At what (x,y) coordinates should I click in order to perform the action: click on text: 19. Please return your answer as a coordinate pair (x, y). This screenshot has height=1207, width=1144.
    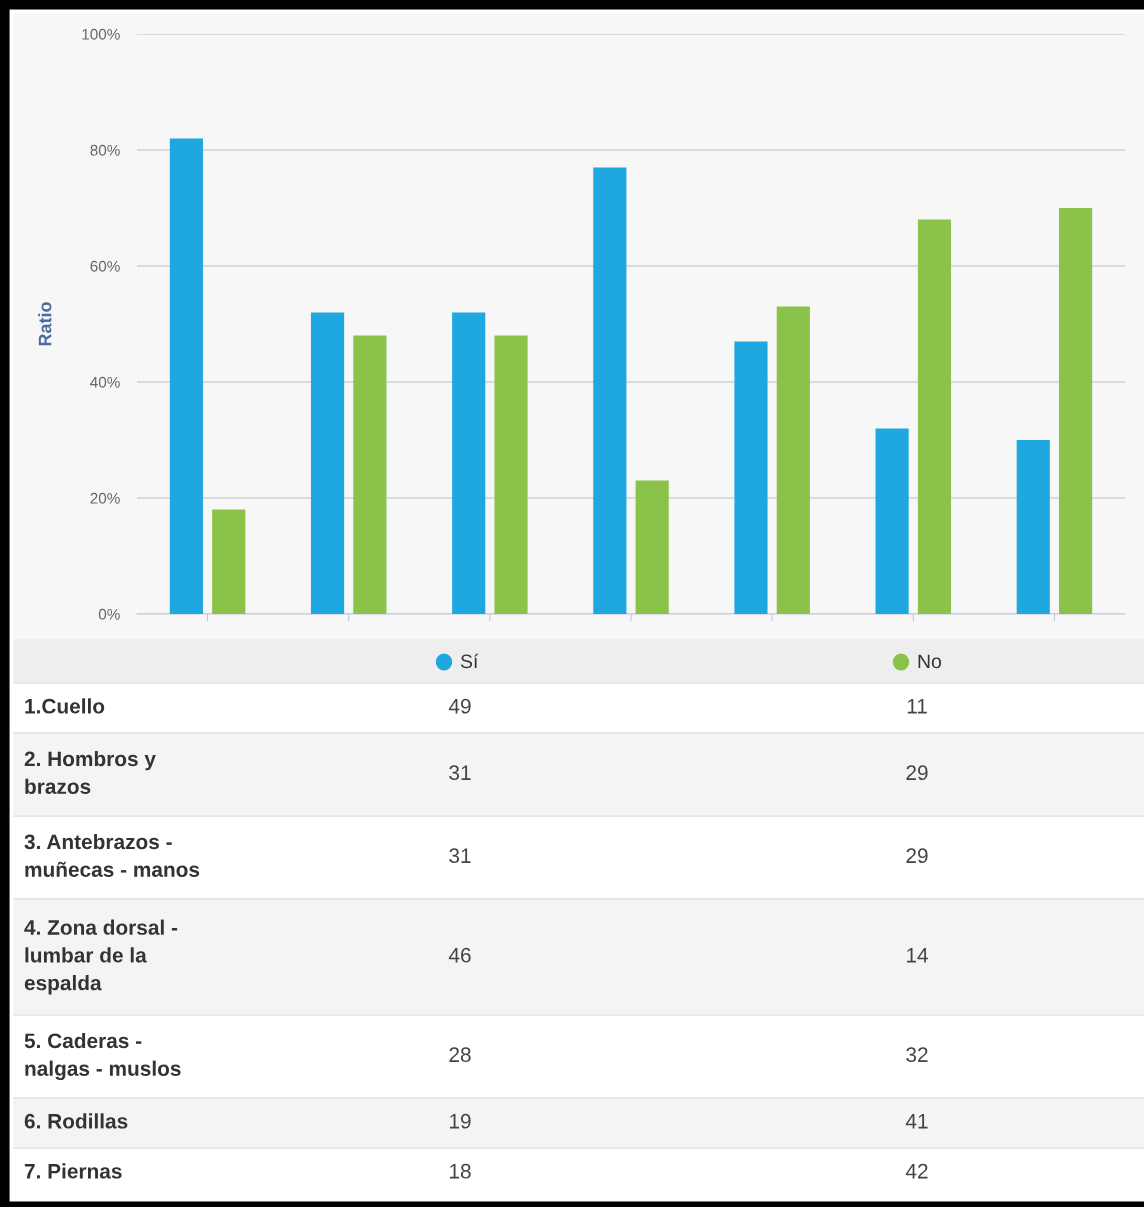
    Looking at the image, I should click on (460, 1121).